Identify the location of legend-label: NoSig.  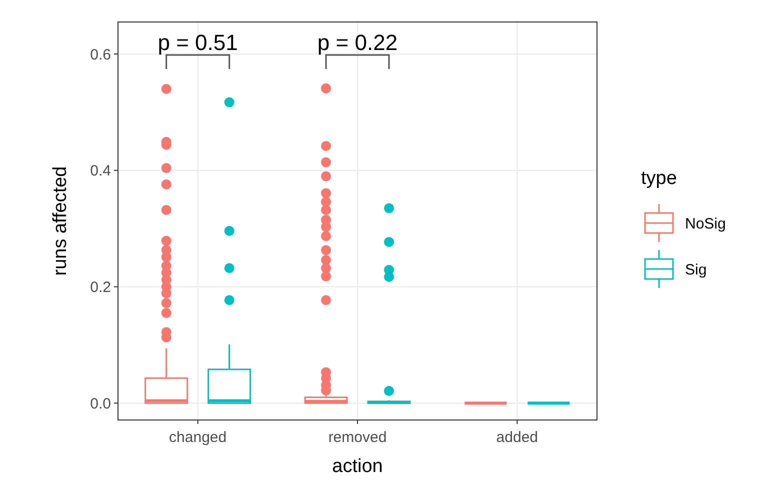
(705, 223).